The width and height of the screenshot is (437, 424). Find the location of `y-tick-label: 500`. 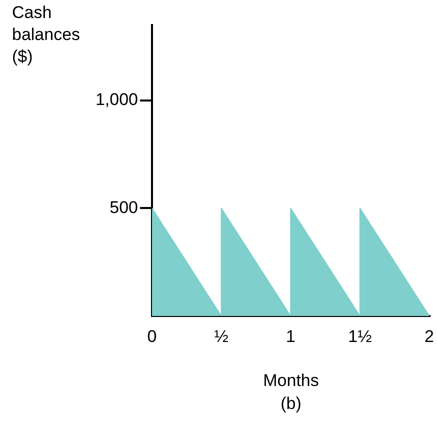

y-tick-label: 500 is located at coordinates (124, 207).